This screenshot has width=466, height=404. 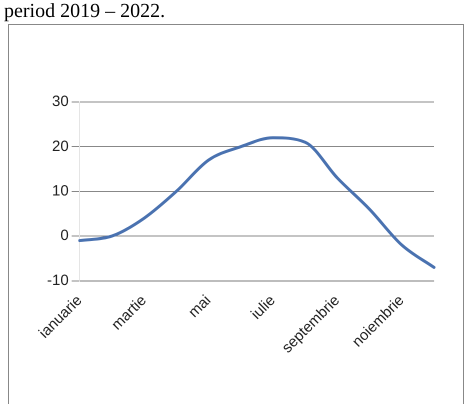 What do you see at coordinates (60, 101) in the screenshot?
I see `y-tick-label: 30` at bounding box center [60, 101].